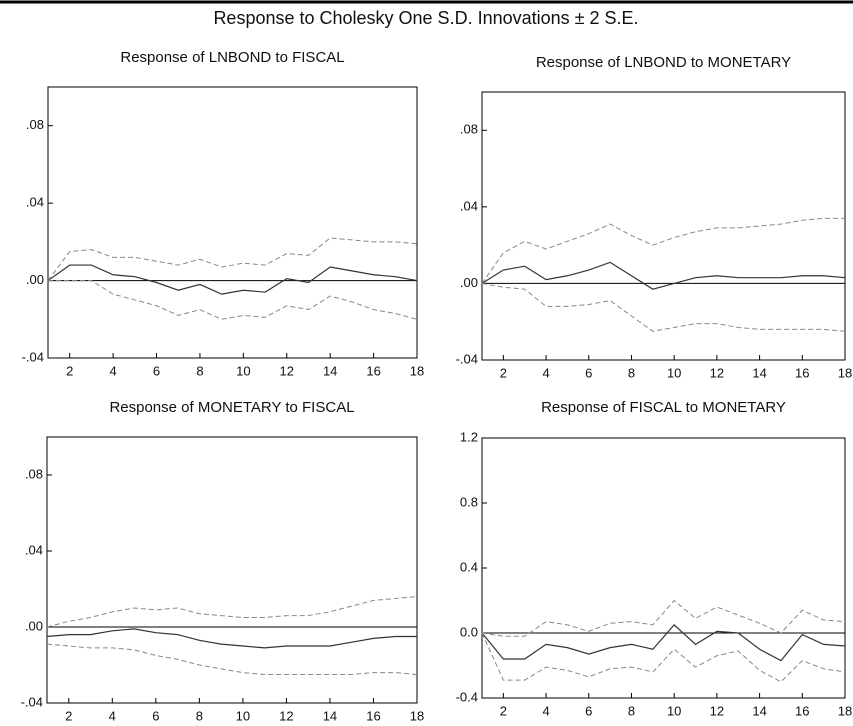 The image size is (853, 726). Describe the element at coordinates (467, 696) in the screenshot. I see `y-tick-label: -0.4` at that location.